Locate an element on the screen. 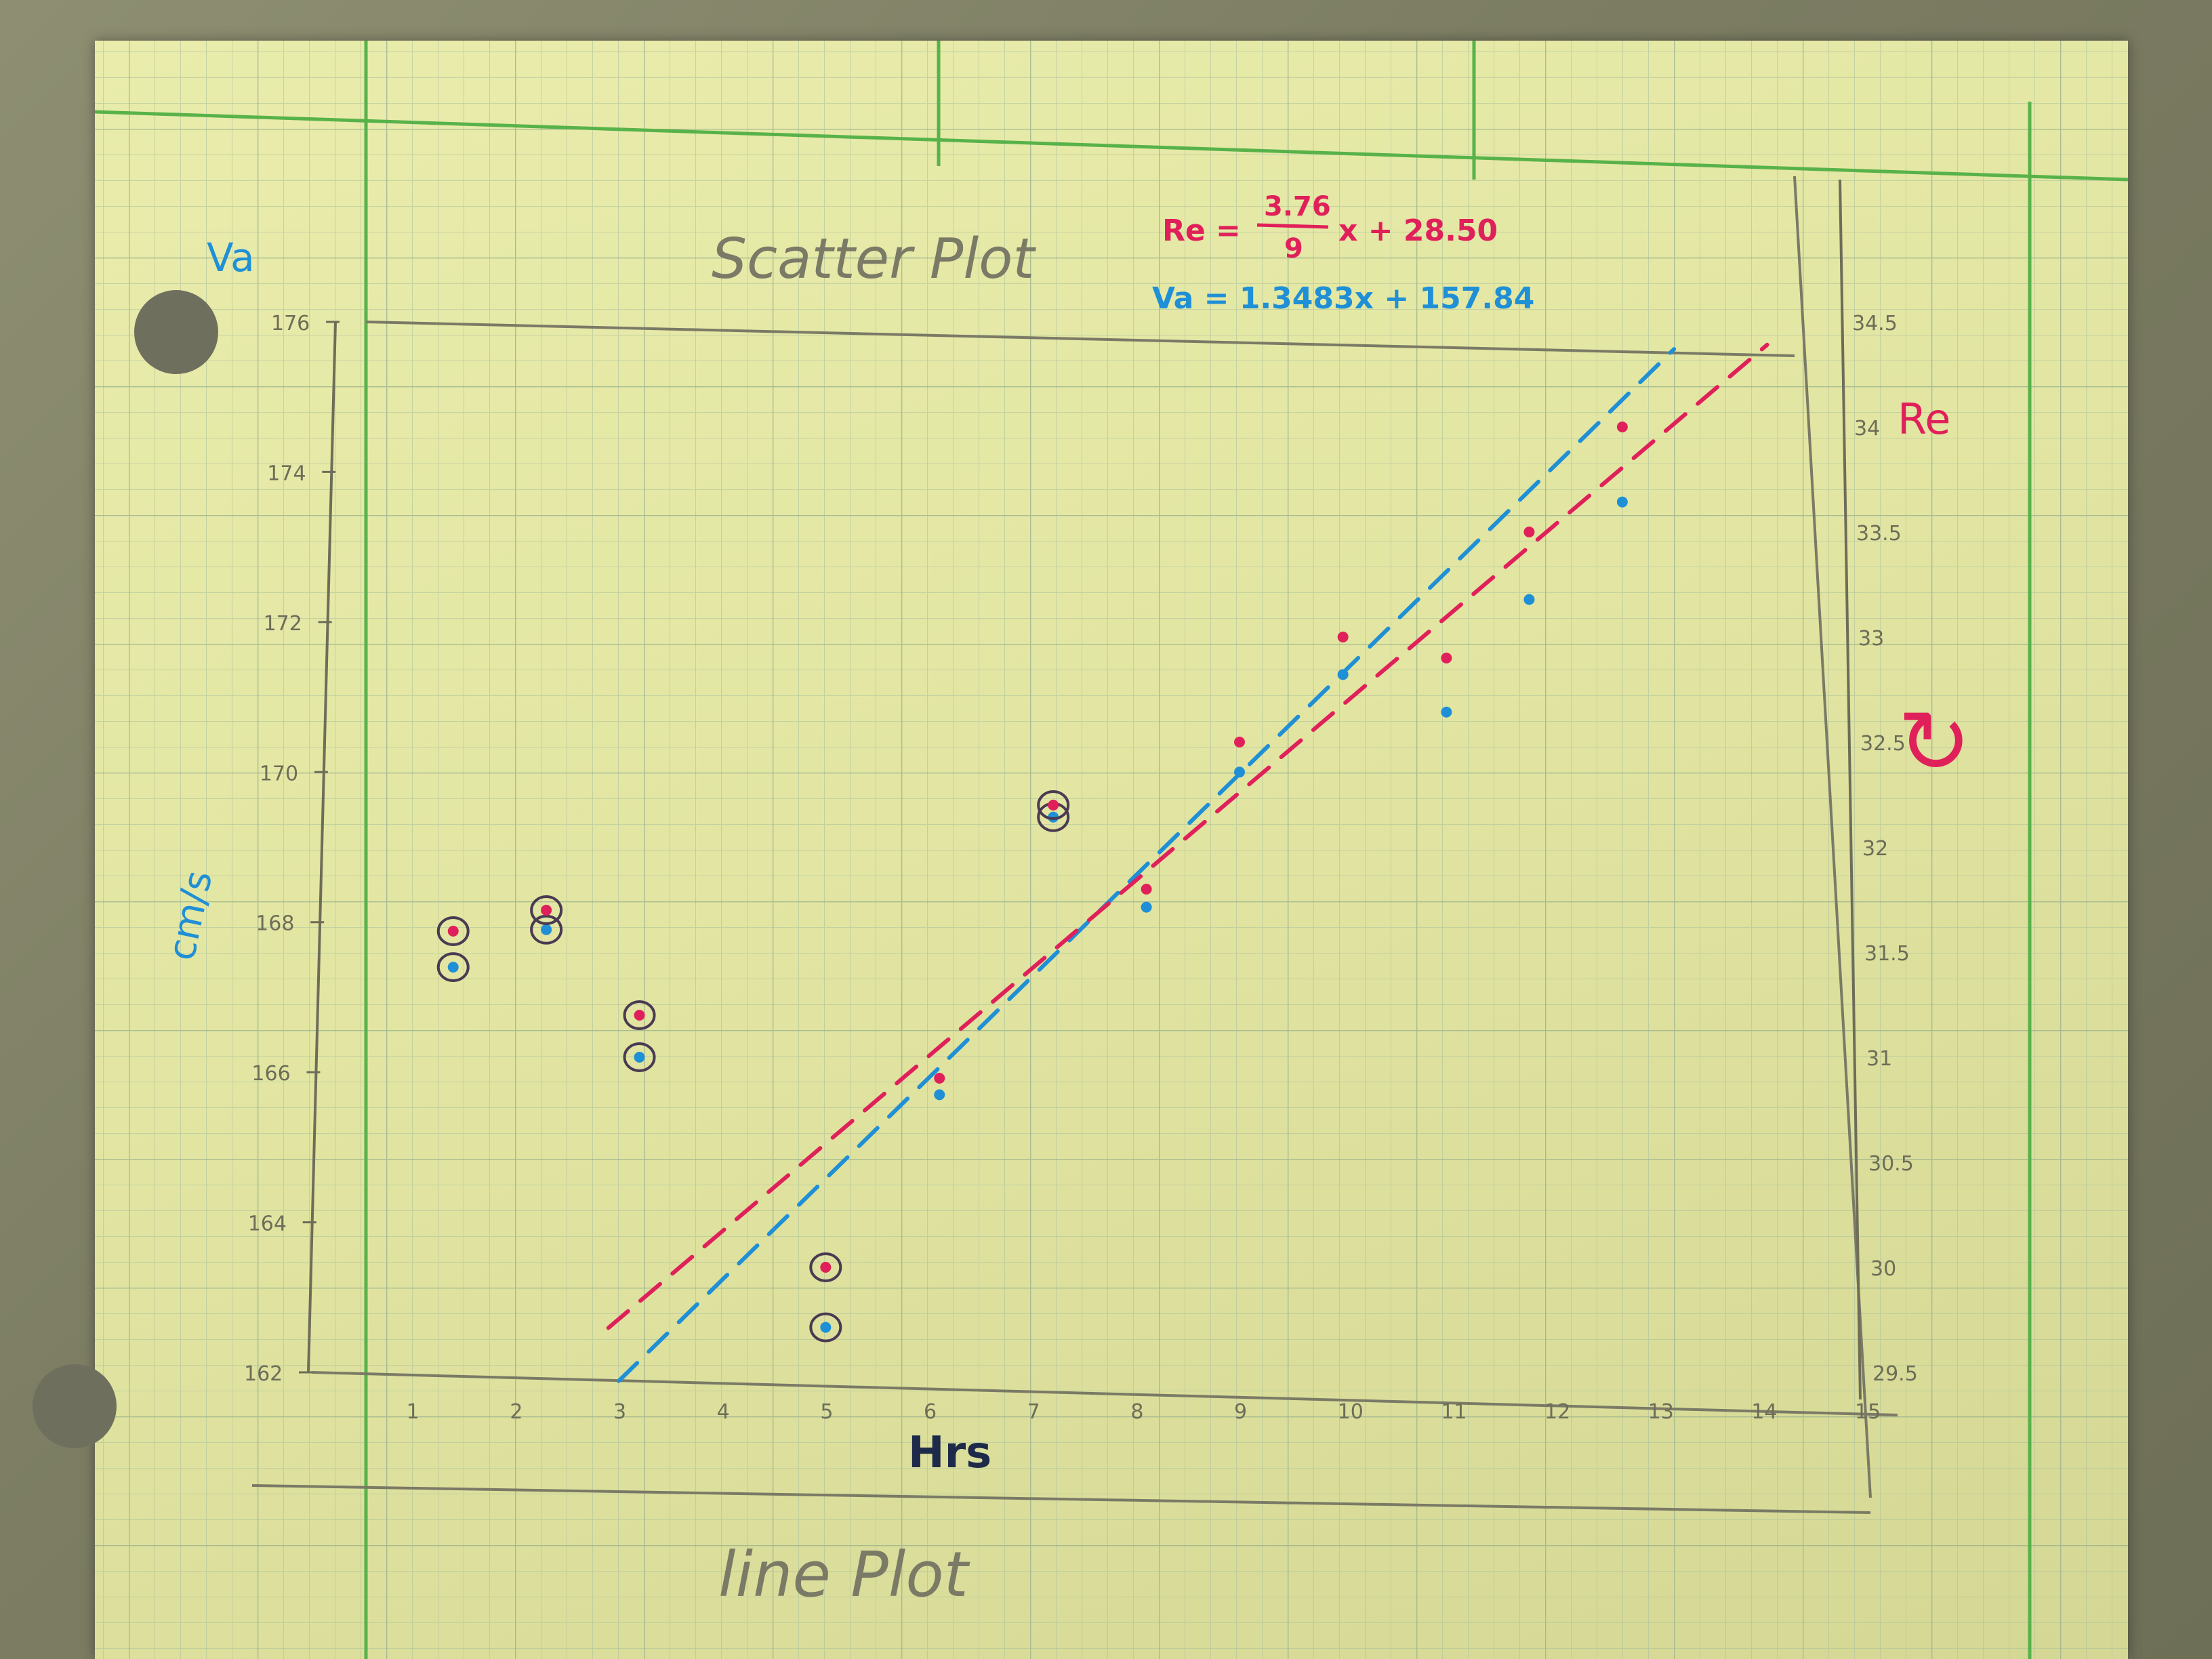 This screenshot has height=1659, width=2212. left-axis-name: Va is located at coordinates (231, 257).